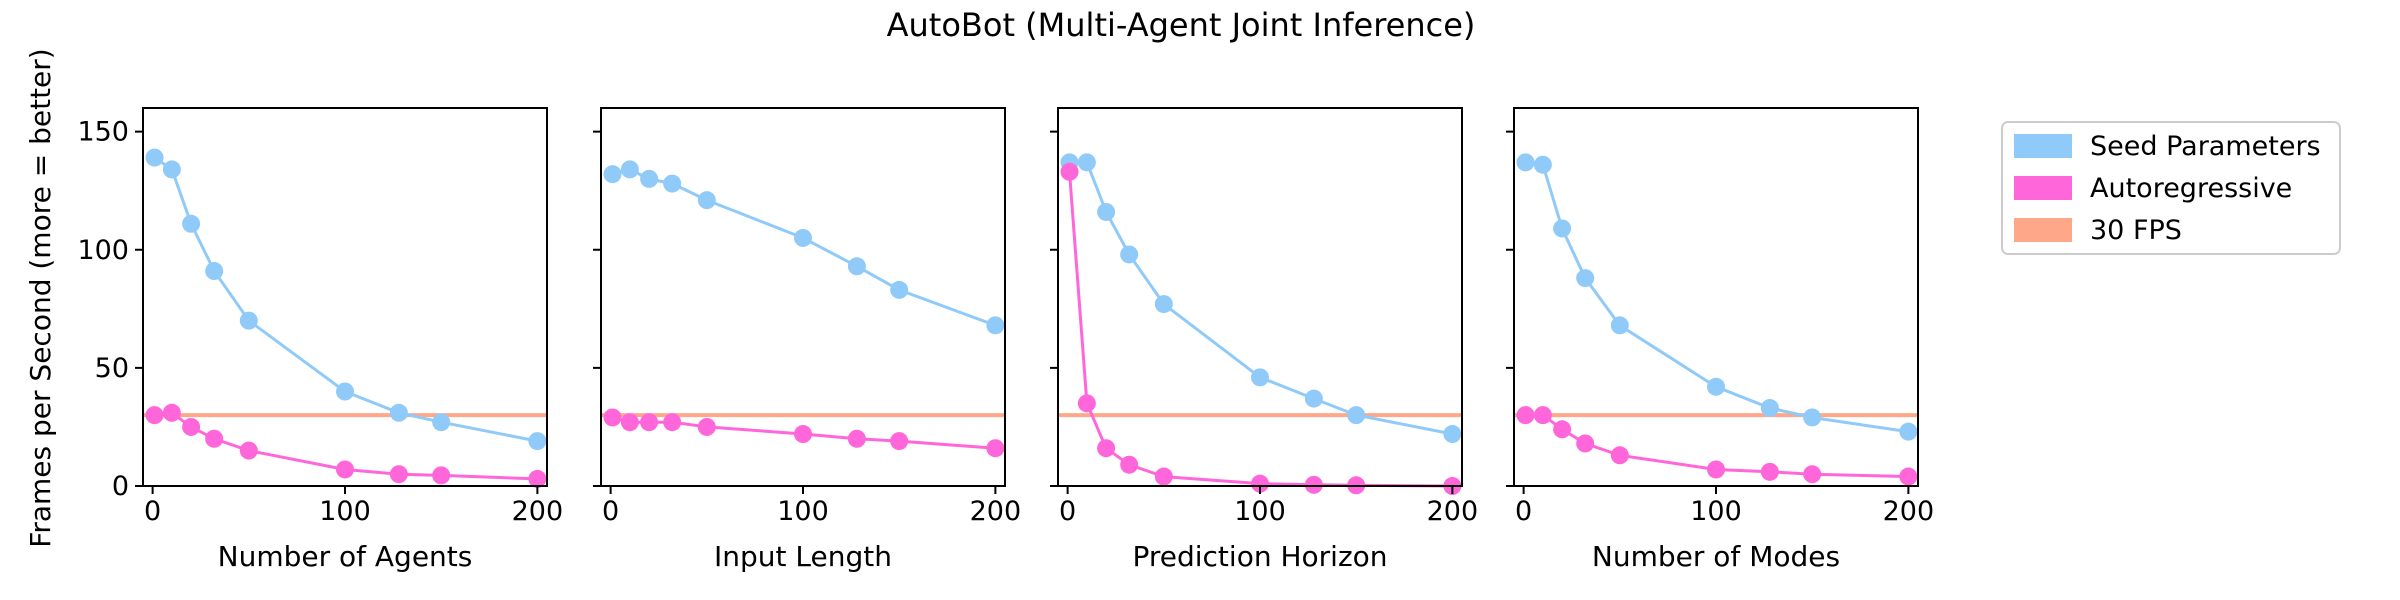 Image resolution: width=2400 pixels, height=600 pixels. What do you see at coordinates (1716, 556) in the screenshot?
I see `x-axis-label: Number of Modes` at bounding box center [1716, 556].